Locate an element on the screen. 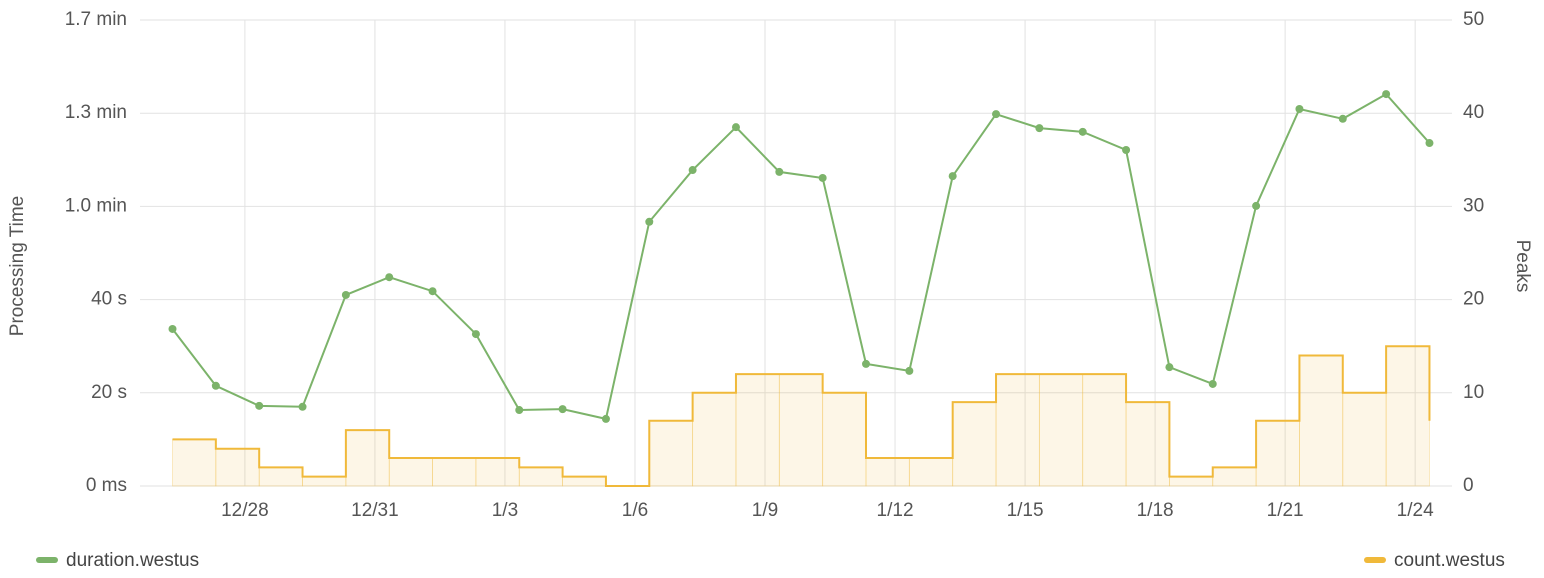 The height and width of the screenshot is (578, 1544). x-tick-label: 1/9 is located at coordinates (765, 510).